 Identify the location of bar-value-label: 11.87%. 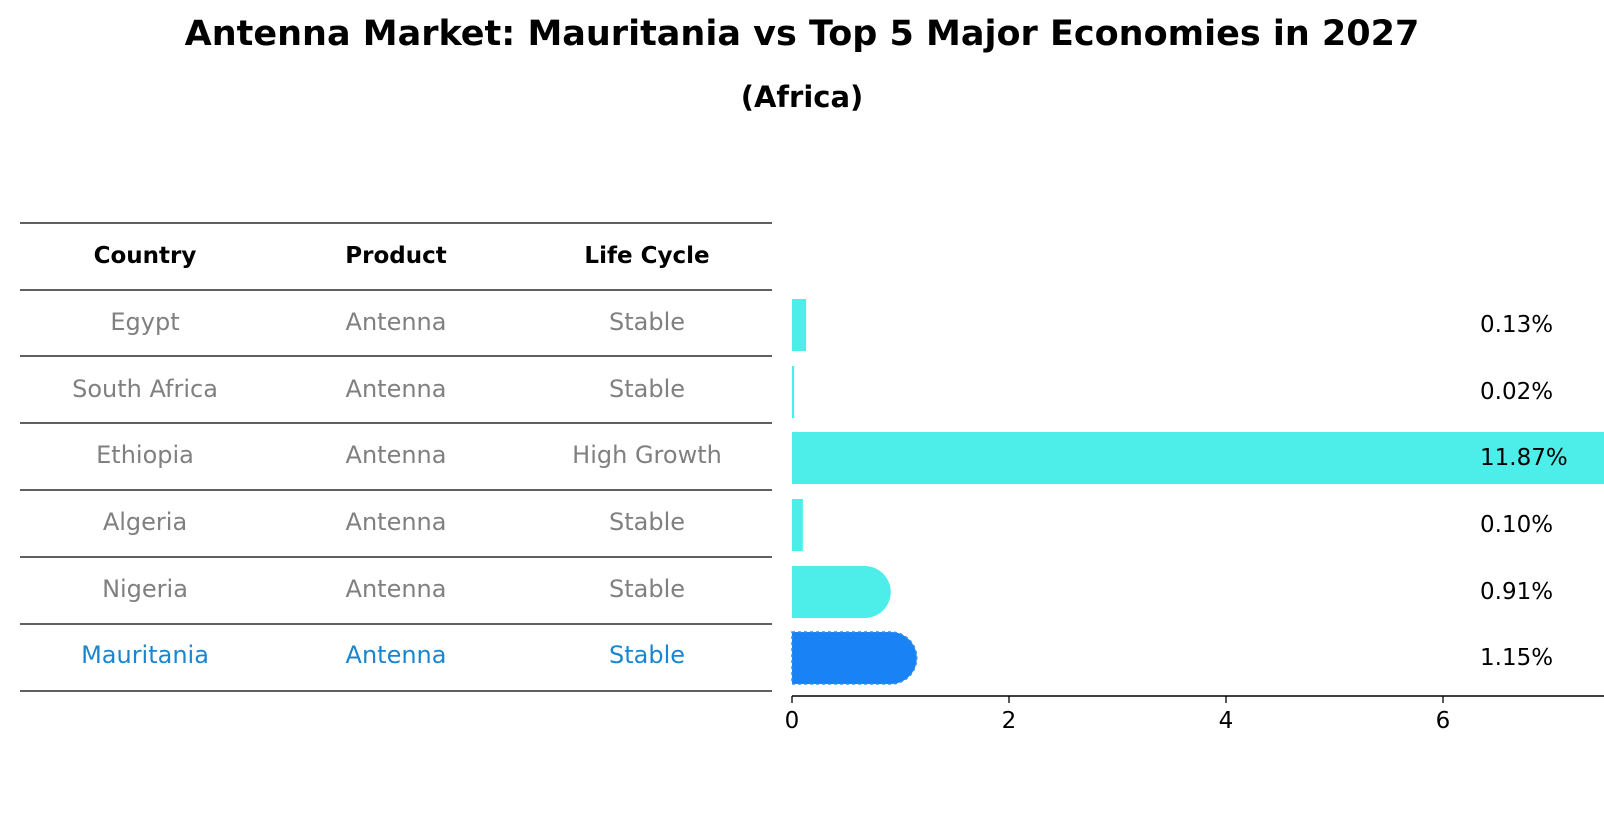
(1524, 458).